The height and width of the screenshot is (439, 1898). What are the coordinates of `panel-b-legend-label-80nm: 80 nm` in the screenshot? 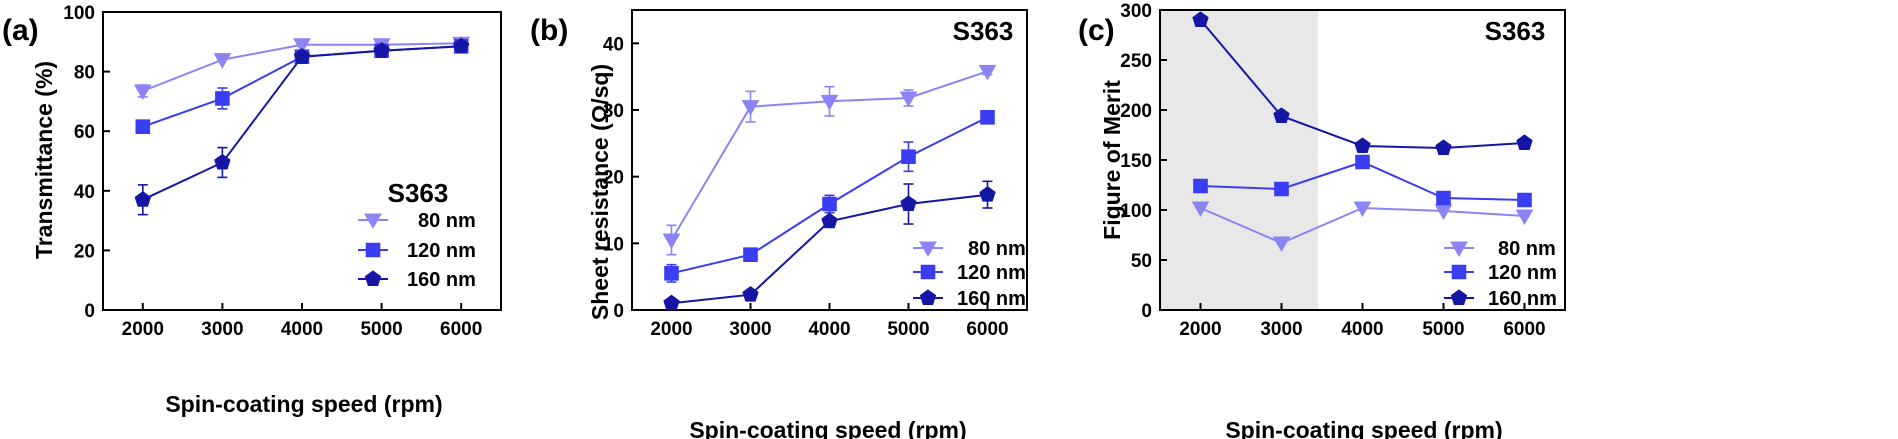 It's located at (997, 249).